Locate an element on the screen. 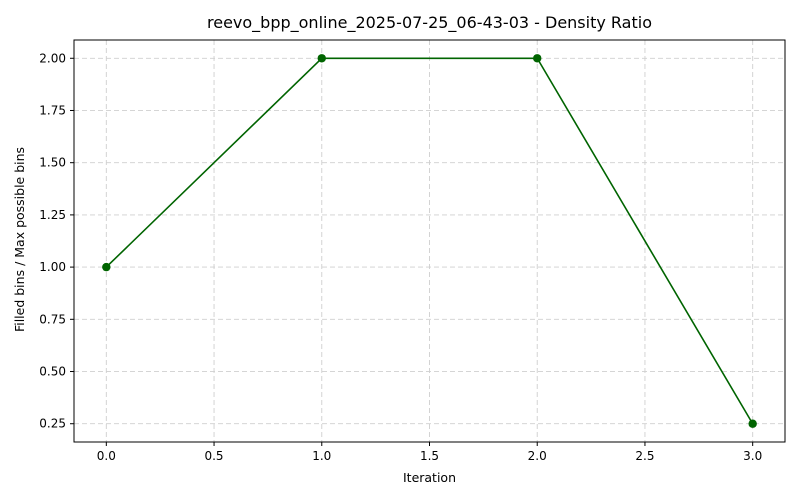 The width and height of the screenshot is (800, 500). y-tick-label: 1.00 is located at coordinates (52, 267).